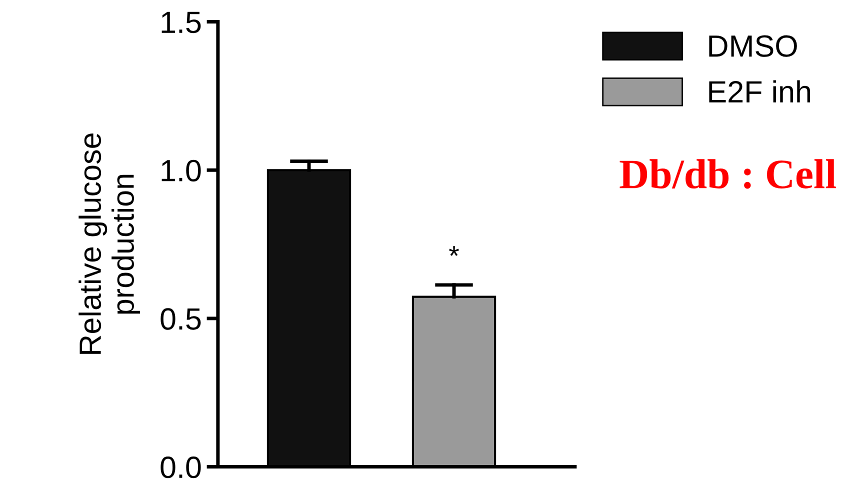 The image size is (848, 495). Describe the element at coordinates (759, 91) in the screenshot. I see `legend-label: E2F inh` at that location.